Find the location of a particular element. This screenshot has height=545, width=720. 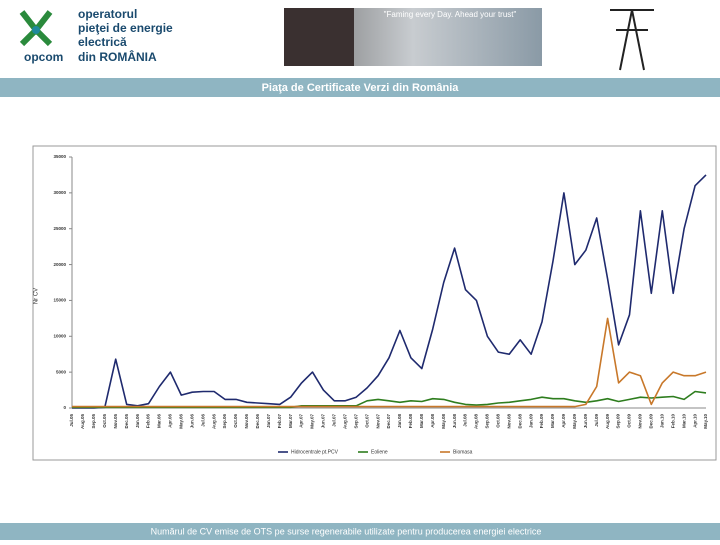

x-tick-label: Oct.09 is located at coordinates (629, 421).